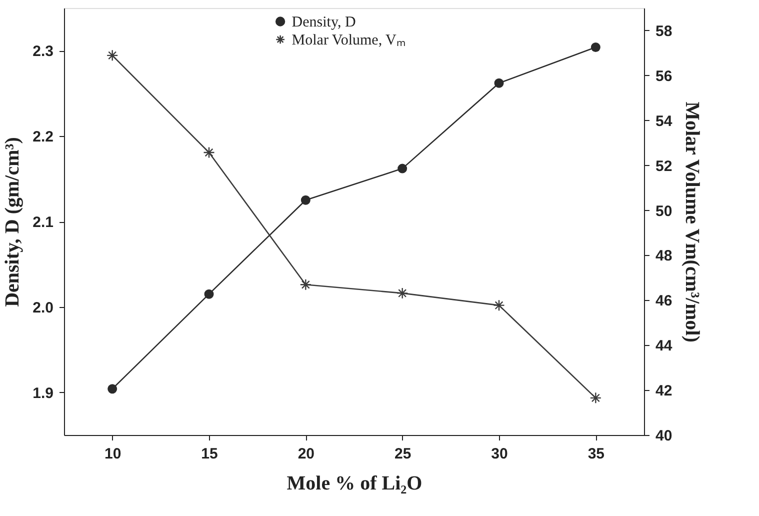  I want to click on legend-label: Molar Volume, Vₘ, so click(349, 40).